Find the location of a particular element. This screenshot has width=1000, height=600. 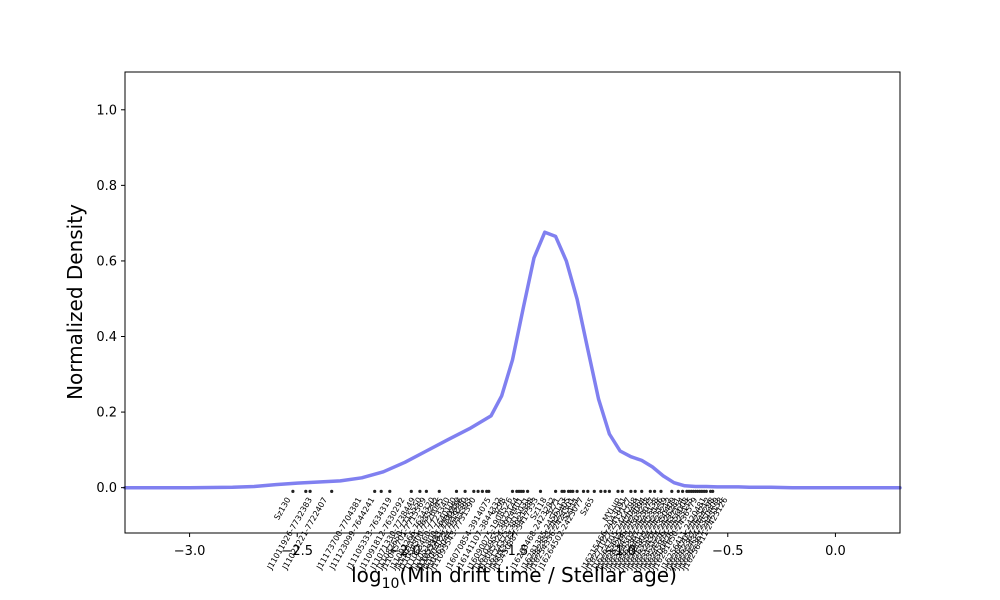

y-axis-title: Normalized Density is located at coordinates (75, 302).